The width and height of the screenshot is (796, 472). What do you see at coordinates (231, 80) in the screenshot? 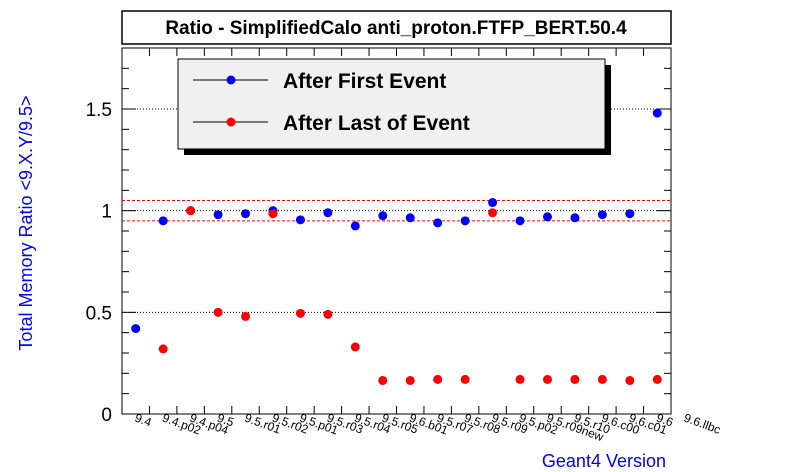
I see `legend-marker-first` at bounding box center [231, 80].